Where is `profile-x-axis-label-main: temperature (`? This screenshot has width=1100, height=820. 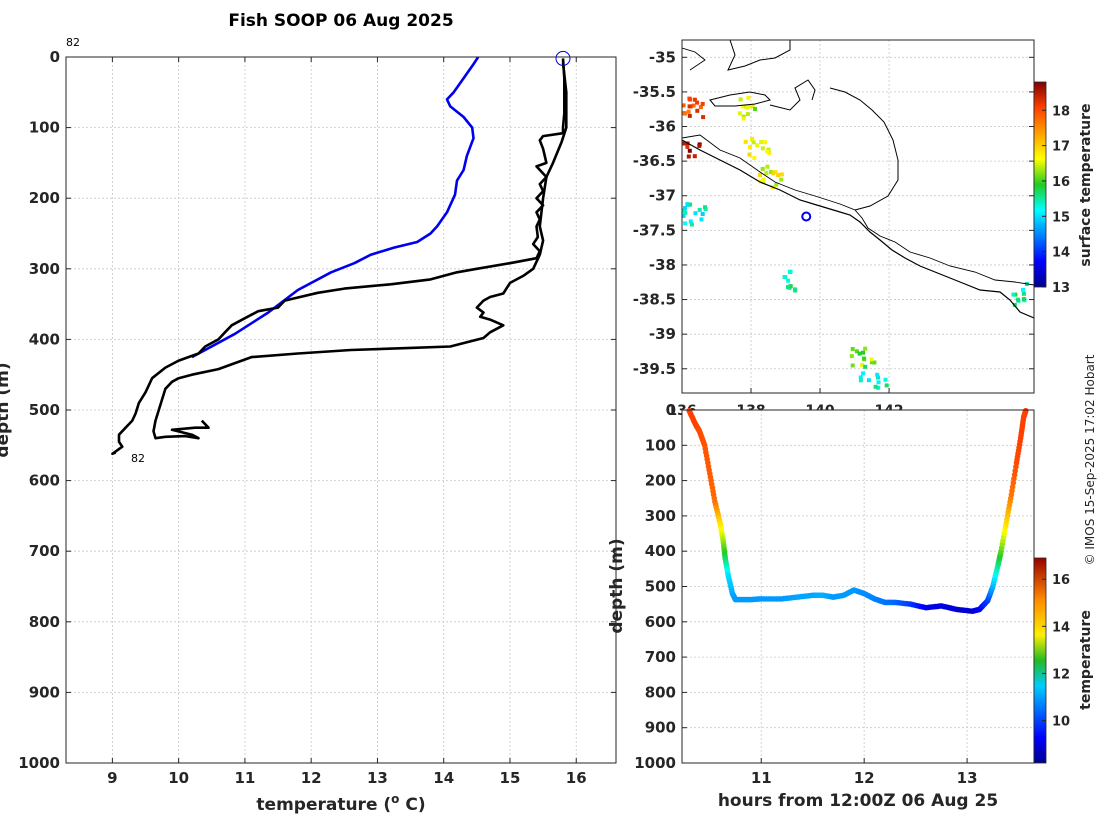 profile-x-axis-label-main: temperature ( is located at coordinates (323, 805).